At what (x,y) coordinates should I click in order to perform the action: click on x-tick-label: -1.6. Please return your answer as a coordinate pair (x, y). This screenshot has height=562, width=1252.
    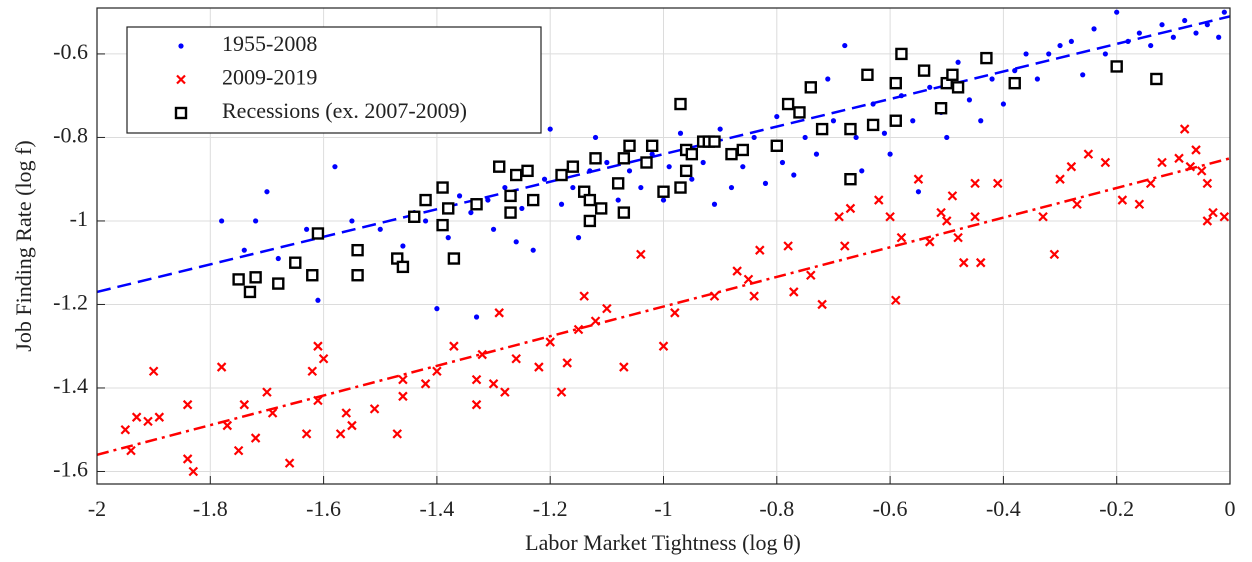
    Looking at the image, I should click on (323, 508).